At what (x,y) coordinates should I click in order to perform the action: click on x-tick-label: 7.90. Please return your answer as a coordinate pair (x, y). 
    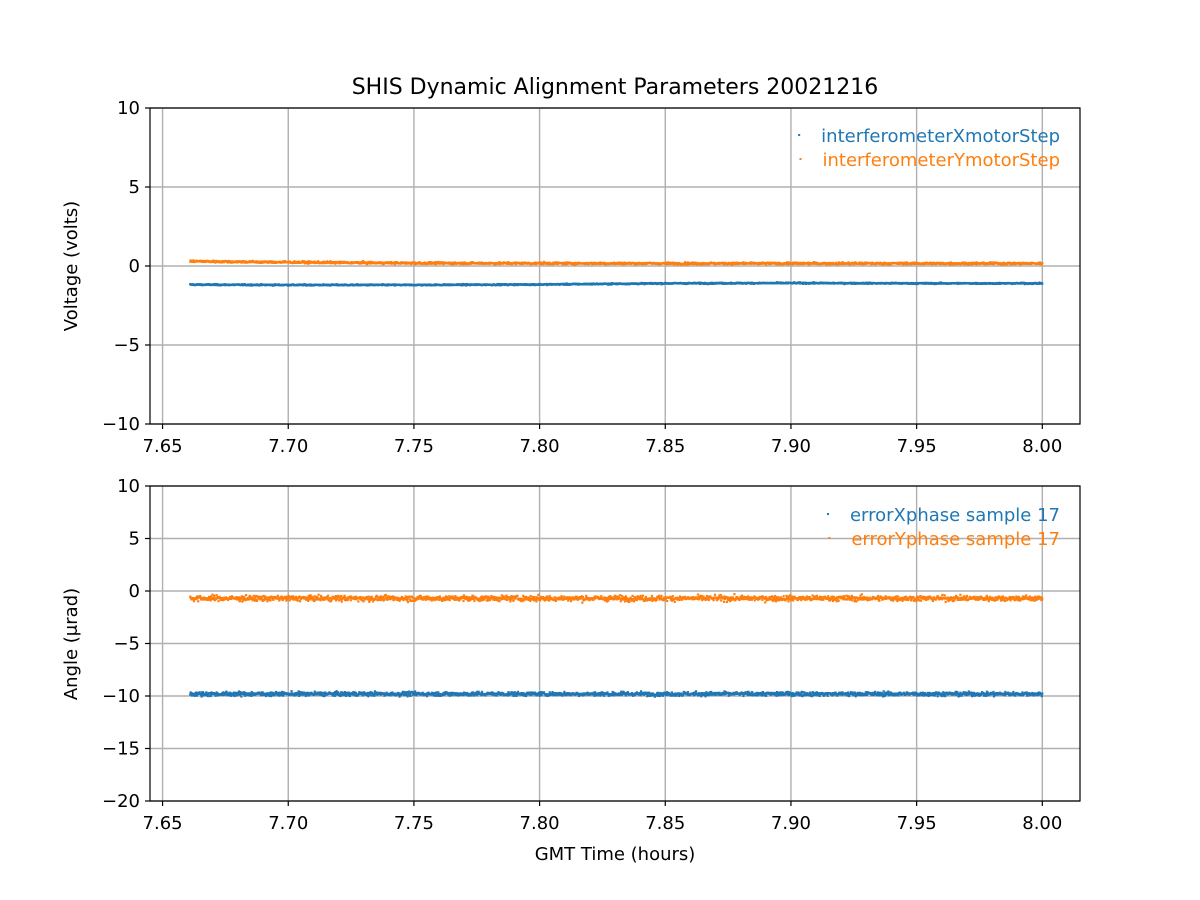
    Looking at the image, I should click on (791, 446).